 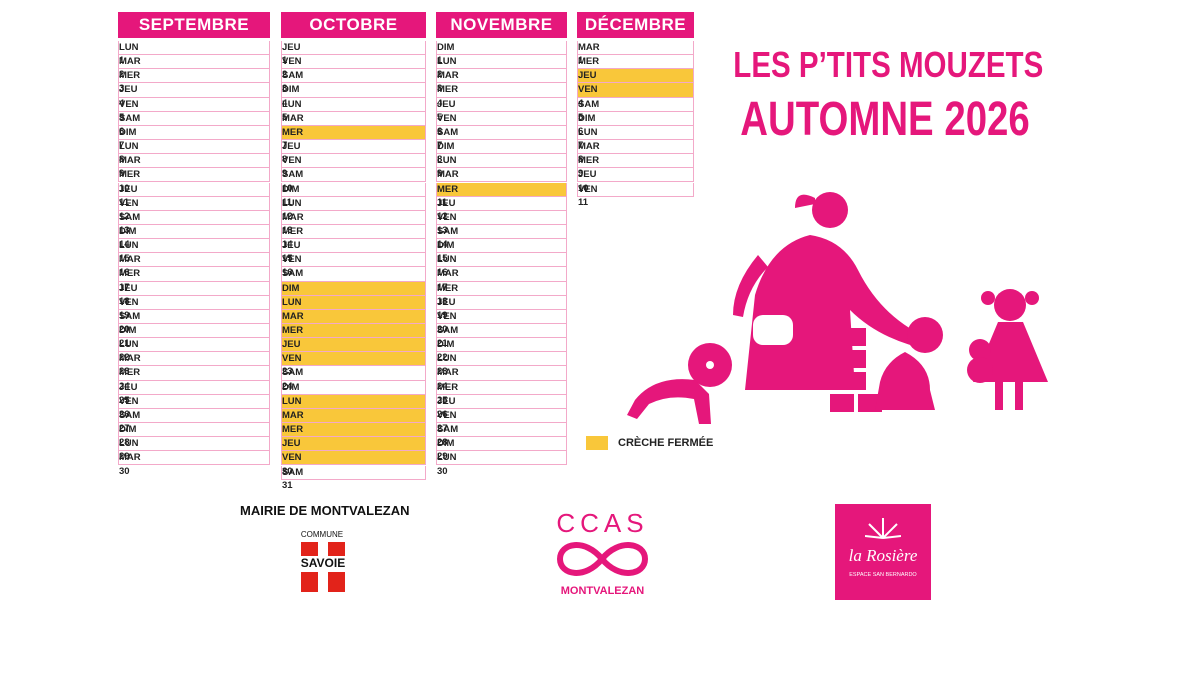 I want to click on date: 24, so click(x=442, y=386).